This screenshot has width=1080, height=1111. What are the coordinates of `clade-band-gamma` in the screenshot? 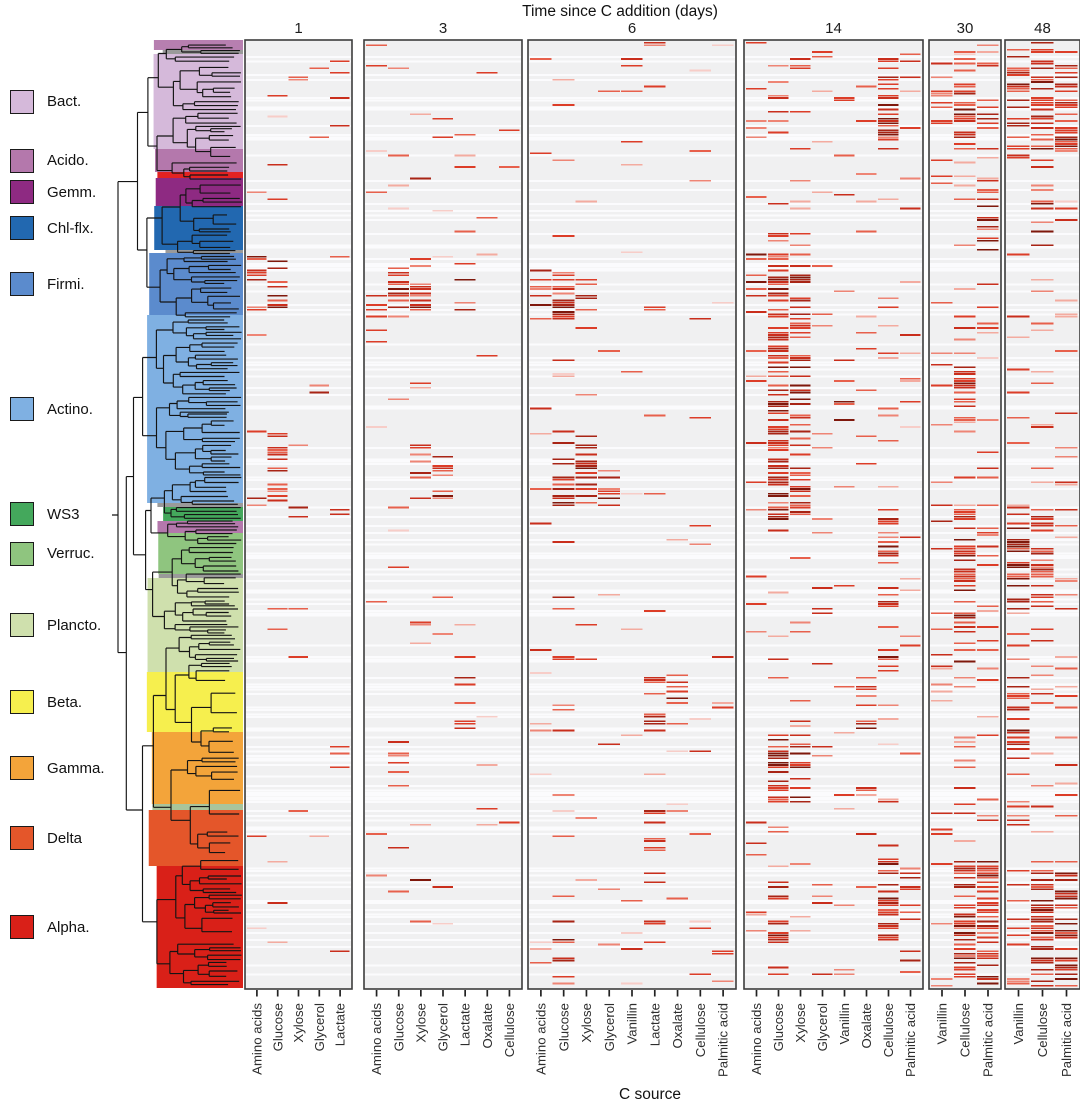 It's located at (197, 768).